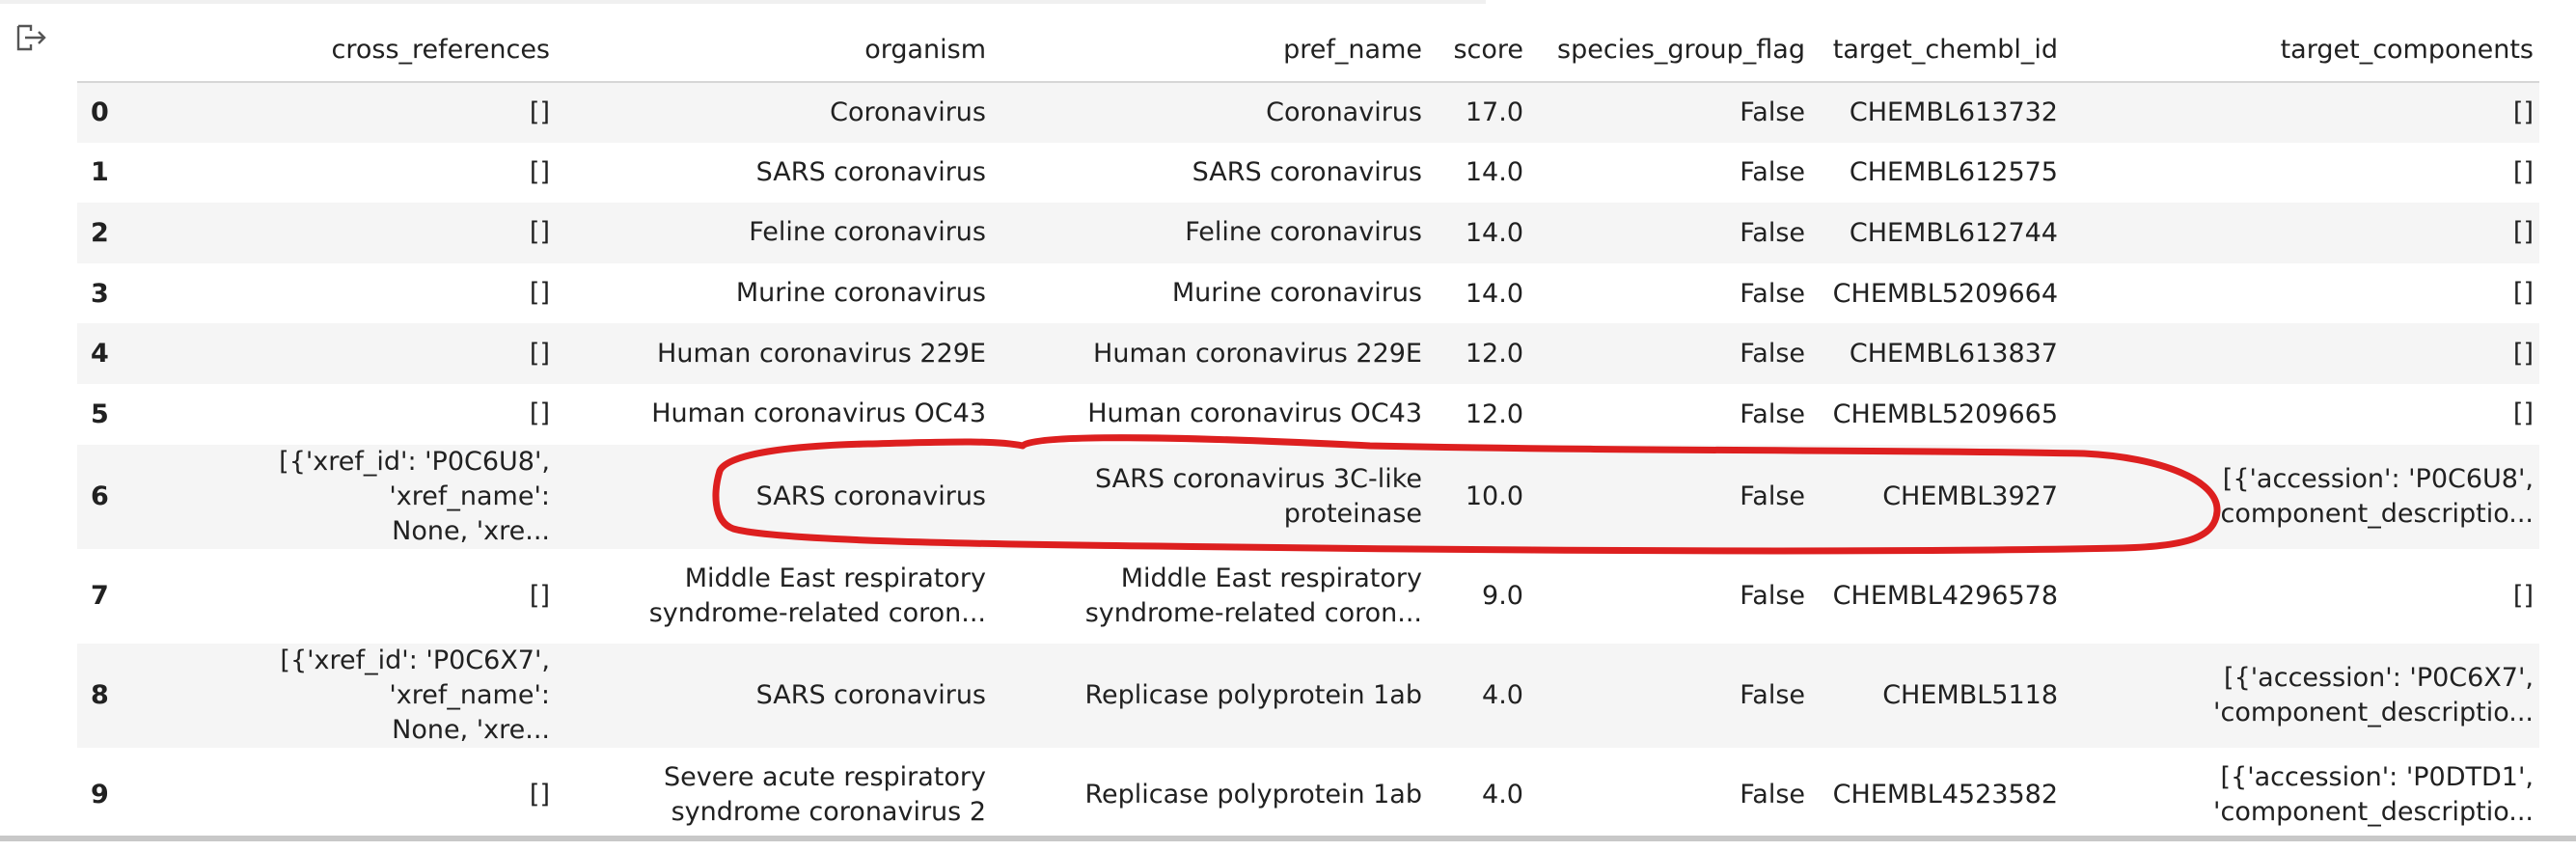 Image resolution: width=2576 pixels, height=851 pixels. Describe the element at coordinates (1945, 293) in the screenshot. I see `cell-target-chembl-id: CHEMBL5209664` at that location.